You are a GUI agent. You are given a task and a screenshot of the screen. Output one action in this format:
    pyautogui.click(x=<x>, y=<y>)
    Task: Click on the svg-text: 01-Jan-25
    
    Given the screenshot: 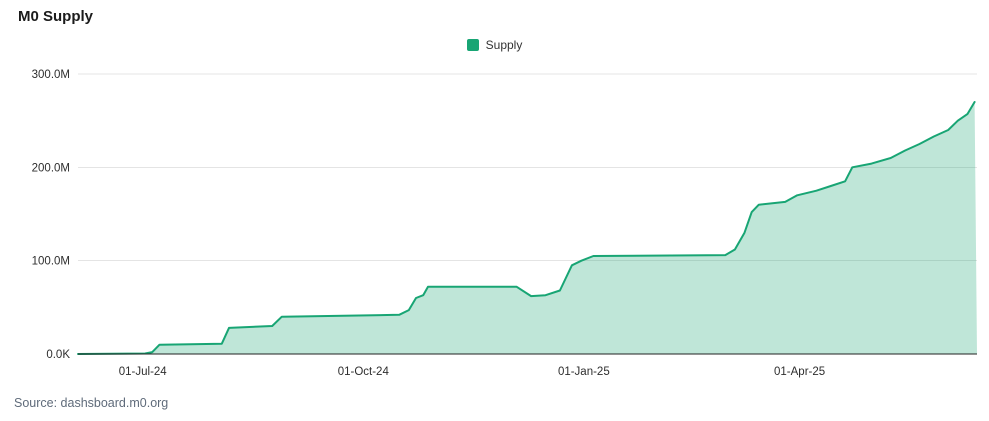 What is the action you would take?
    pyautogui.click(x=584, y=372)
    